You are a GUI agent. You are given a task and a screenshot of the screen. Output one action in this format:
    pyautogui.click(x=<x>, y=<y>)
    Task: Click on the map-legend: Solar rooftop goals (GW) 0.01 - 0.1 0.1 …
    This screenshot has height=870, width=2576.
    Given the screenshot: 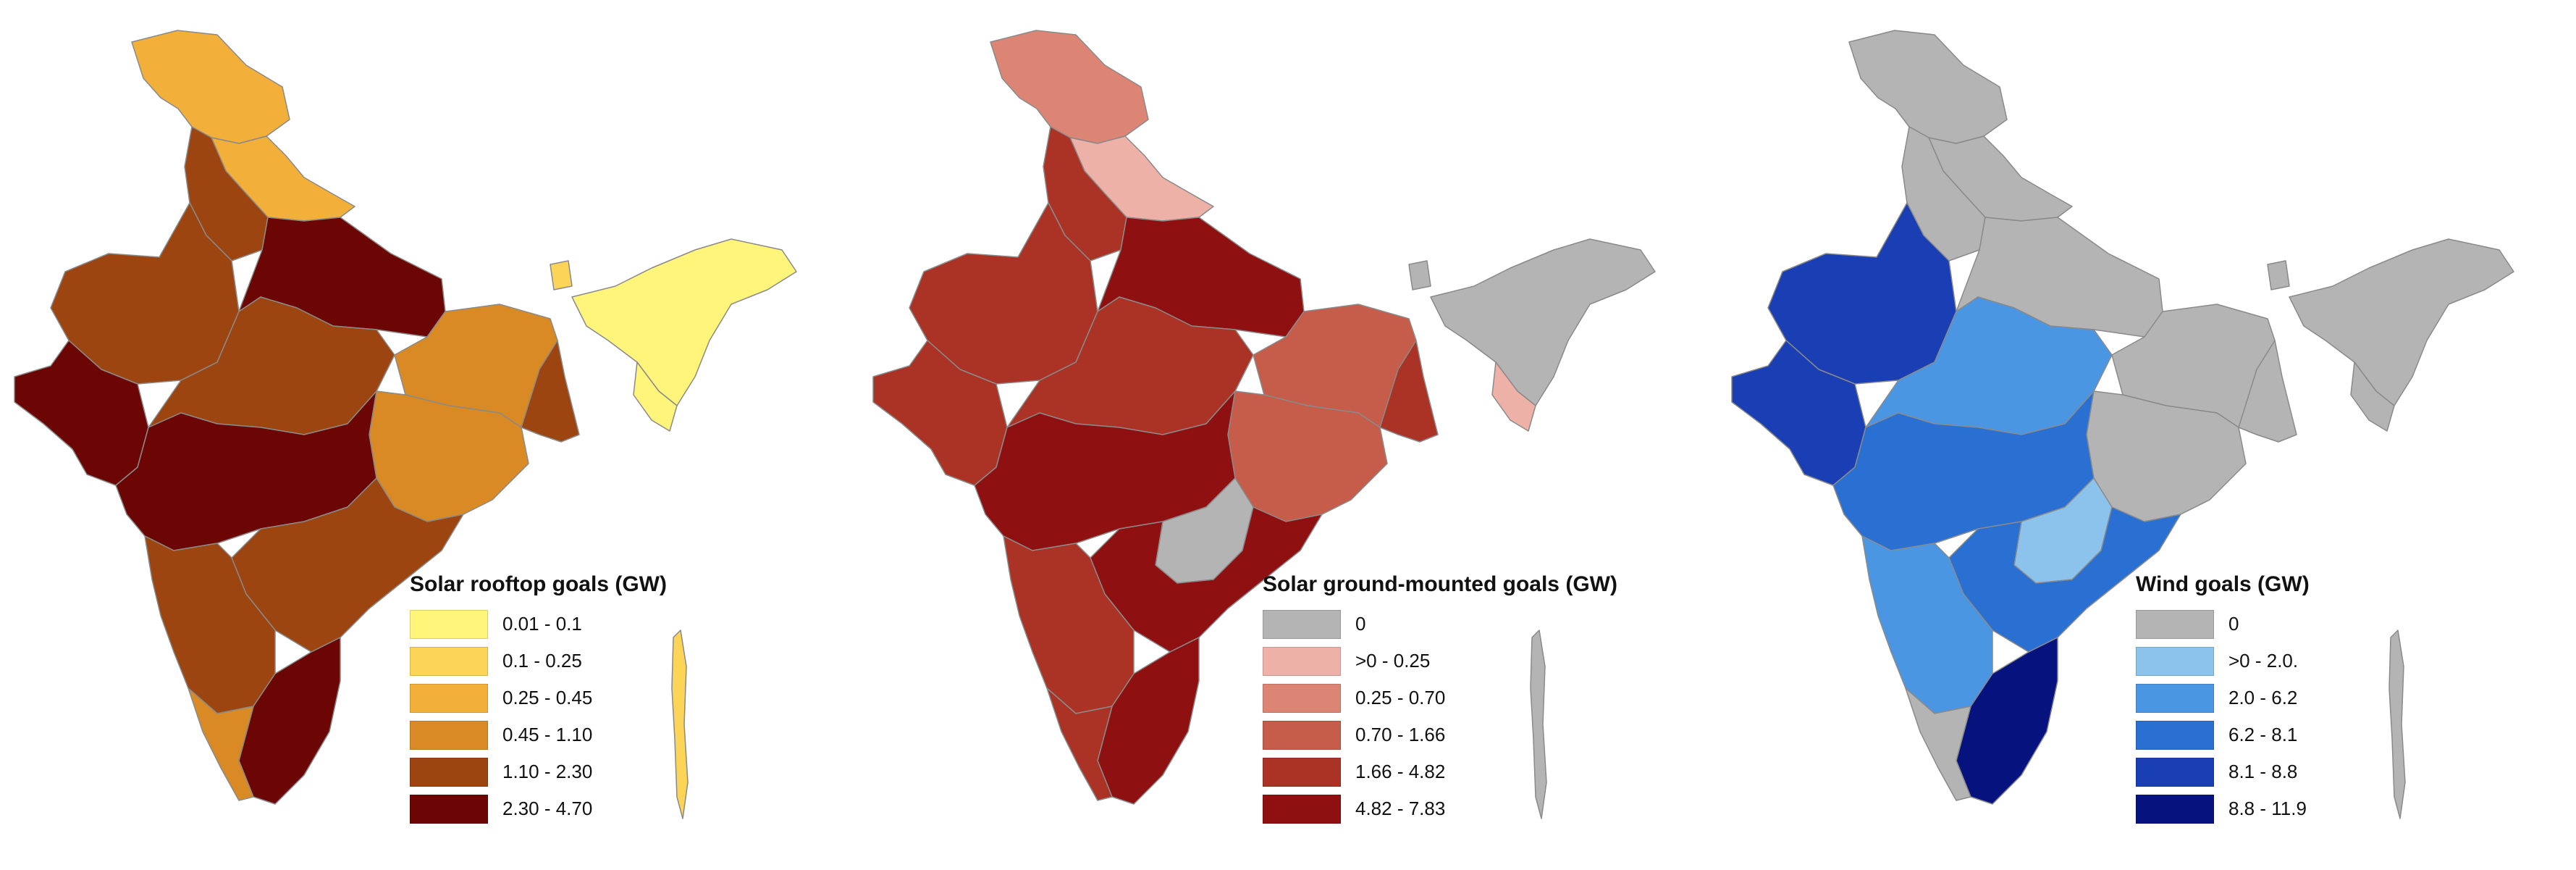 What is the action you would take?
    pyautogui.click(x=538, y=699)
    